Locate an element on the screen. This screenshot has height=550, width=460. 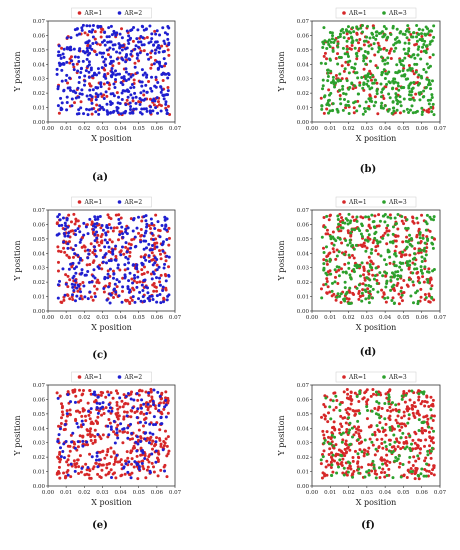
legend-marker is located at coordinates (119, 13).